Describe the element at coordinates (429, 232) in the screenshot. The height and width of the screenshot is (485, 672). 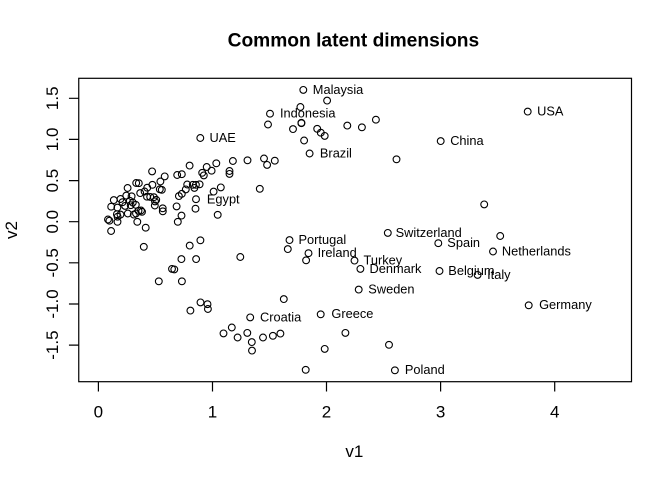
I see `svg-text: Switzerland` at that location.